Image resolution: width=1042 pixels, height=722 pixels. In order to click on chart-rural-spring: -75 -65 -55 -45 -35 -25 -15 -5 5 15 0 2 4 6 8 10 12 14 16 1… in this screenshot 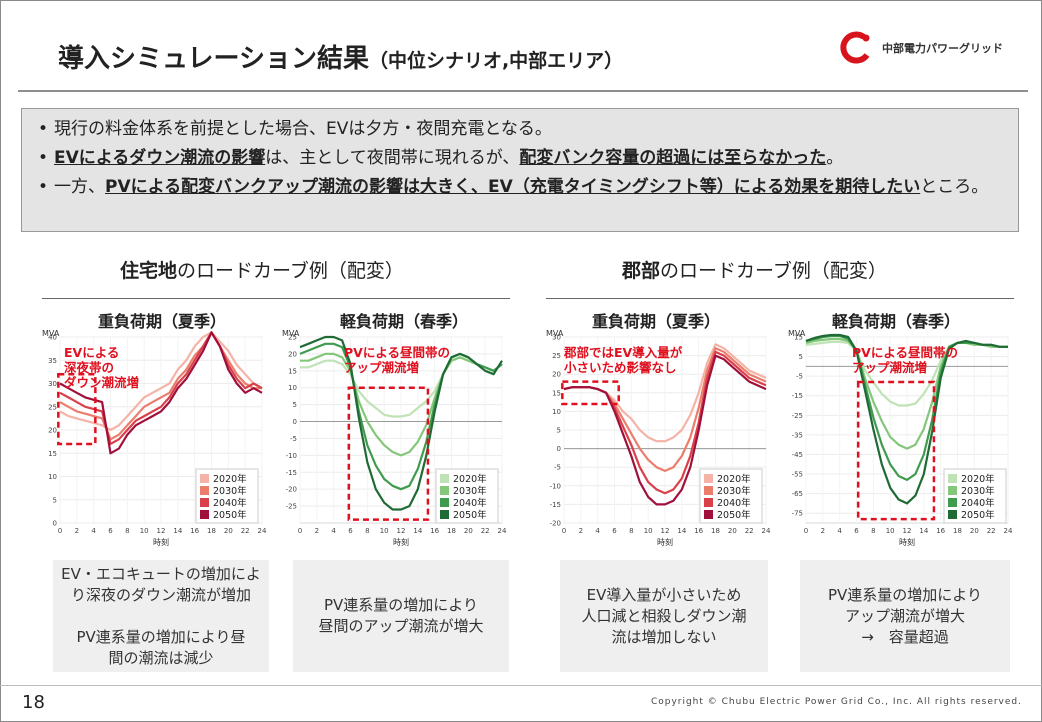, I will do `click(900, 443)`.